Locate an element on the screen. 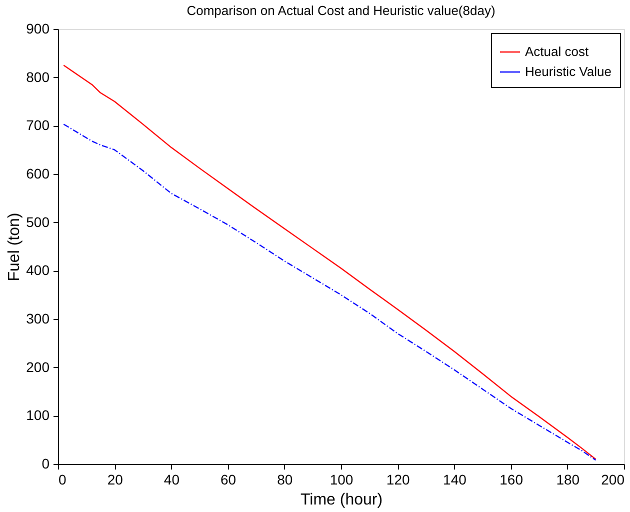 This screenshot has width=630, height=512. y-axis-title: Fuel (ton) is located at coordinates (15, 247).